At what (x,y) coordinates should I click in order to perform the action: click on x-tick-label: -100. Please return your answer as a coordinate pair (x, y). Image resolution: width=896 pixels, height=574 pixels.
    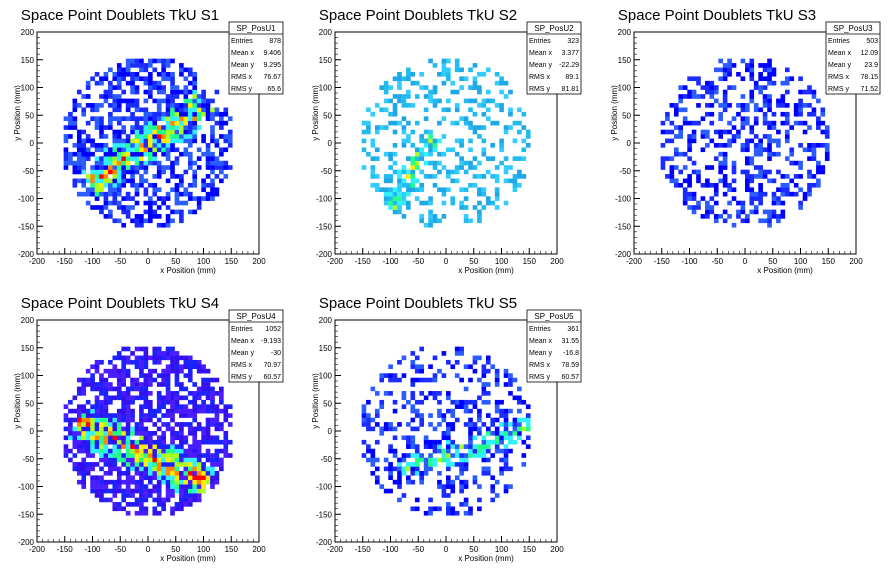
    Looking at the image, I should click on (92, 261).